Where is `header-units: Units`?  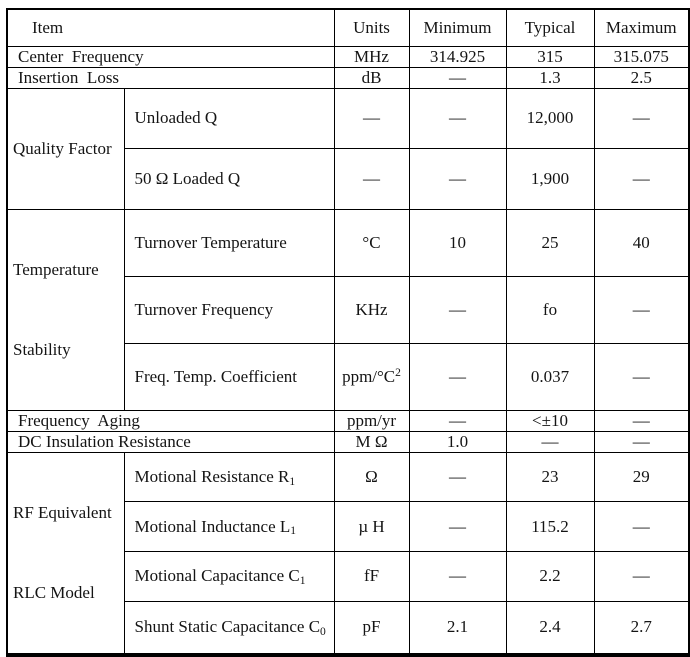
header-units: Units is located at coordinates (371, 27).